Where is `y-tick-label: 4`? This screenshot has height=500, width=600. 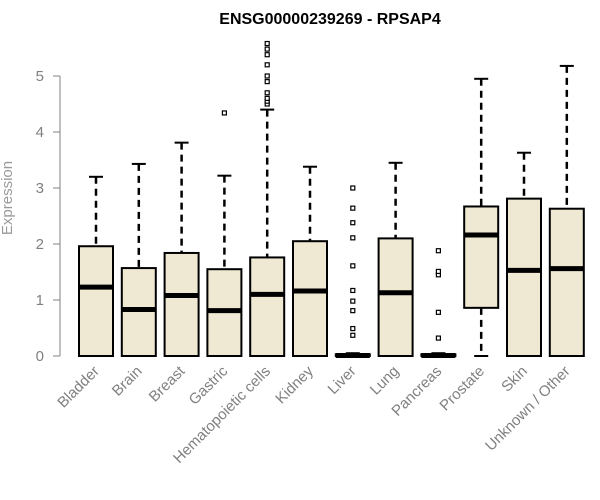 y-tick-label: 4 is located at coordinates (40, 132).